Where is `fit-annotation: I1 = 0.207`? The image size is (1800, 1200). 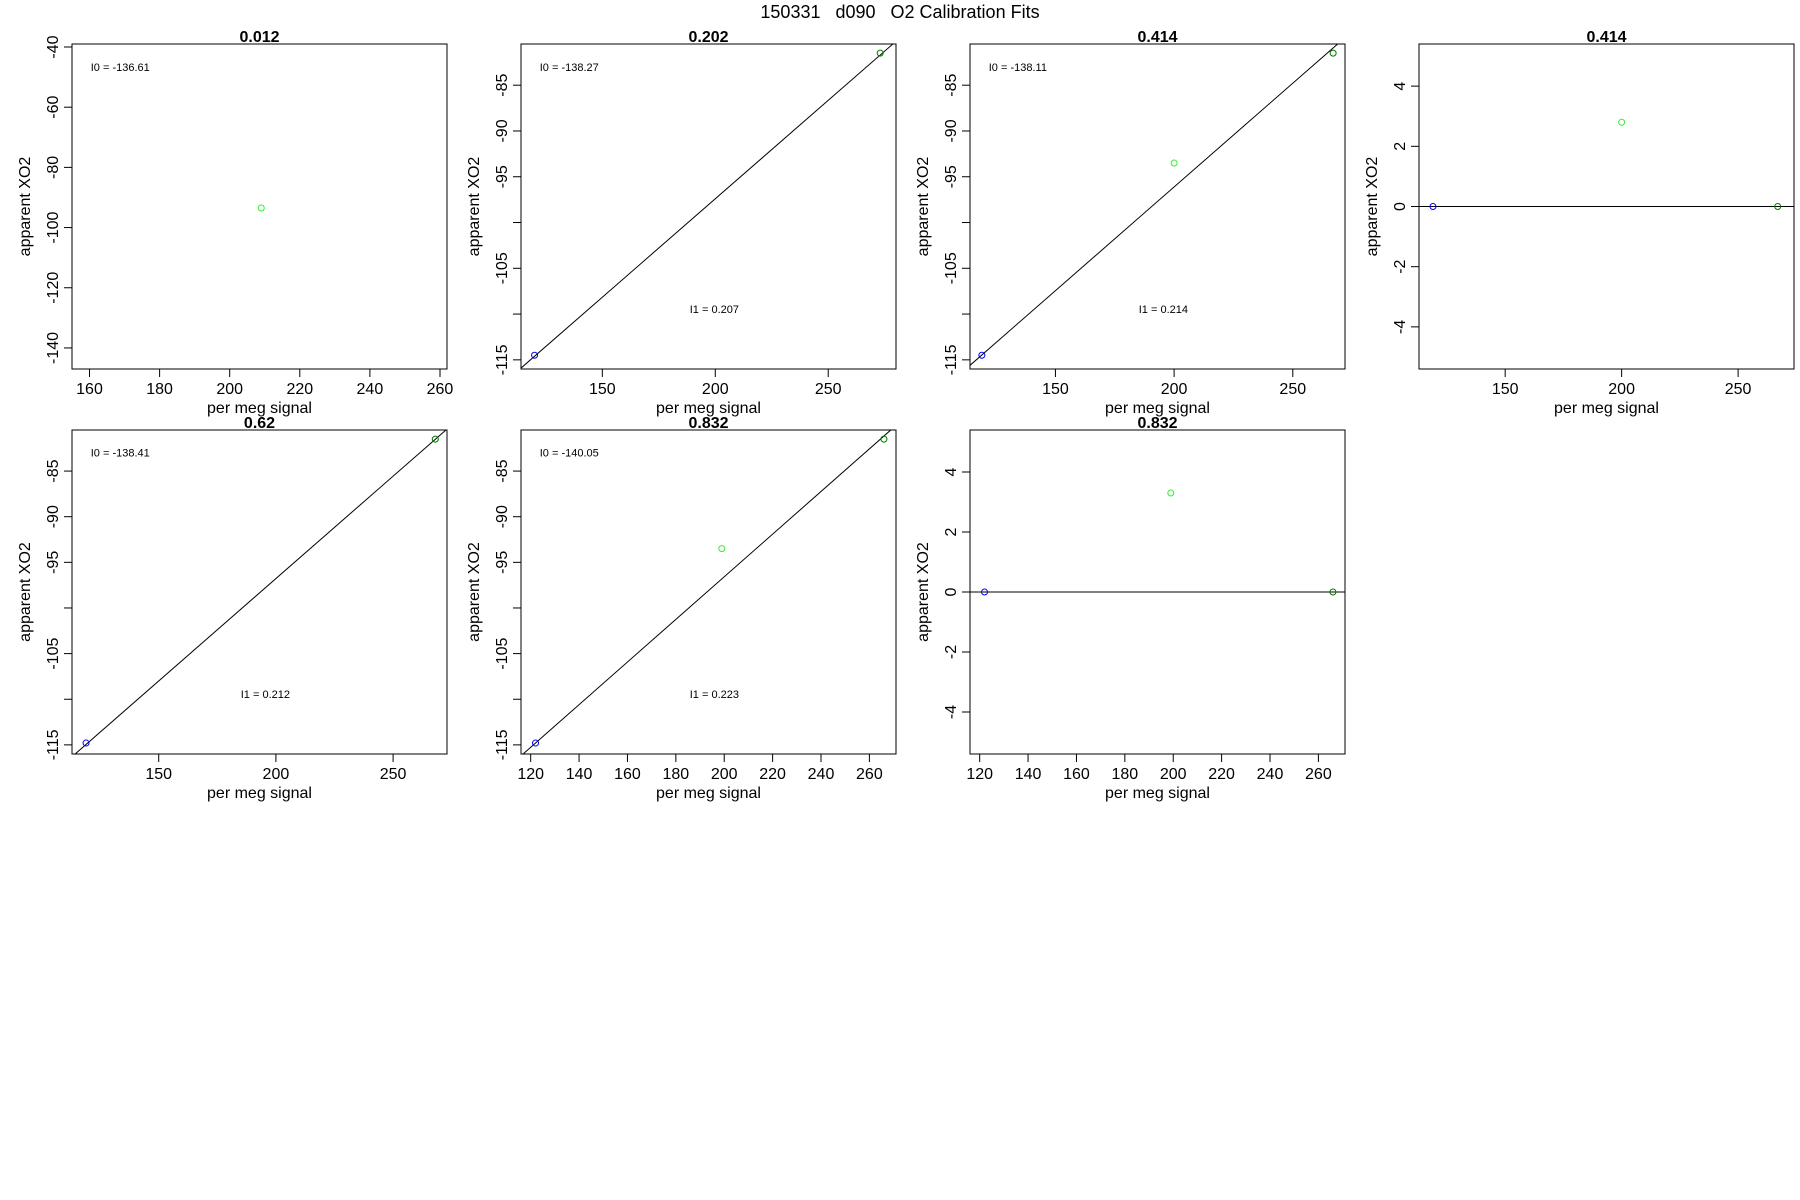 fit-annotation: I1 = 0.207 is located at coordinates (714, 310).